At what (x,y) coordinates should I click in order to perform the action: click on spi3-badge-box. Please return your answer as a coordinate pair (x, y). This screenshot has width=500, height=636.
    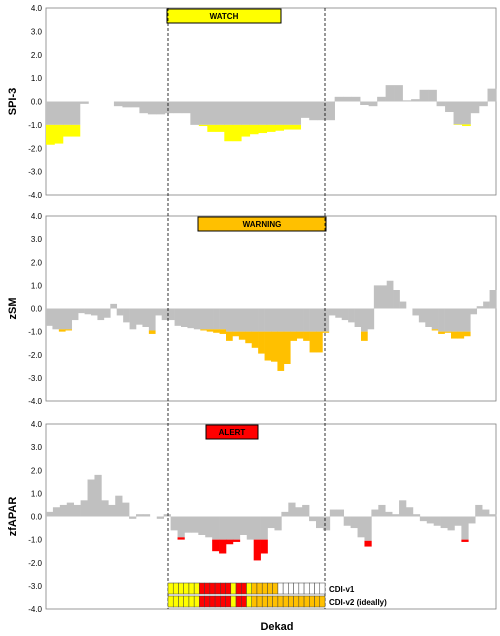
    Looking at the image, I should click on (224, 16).